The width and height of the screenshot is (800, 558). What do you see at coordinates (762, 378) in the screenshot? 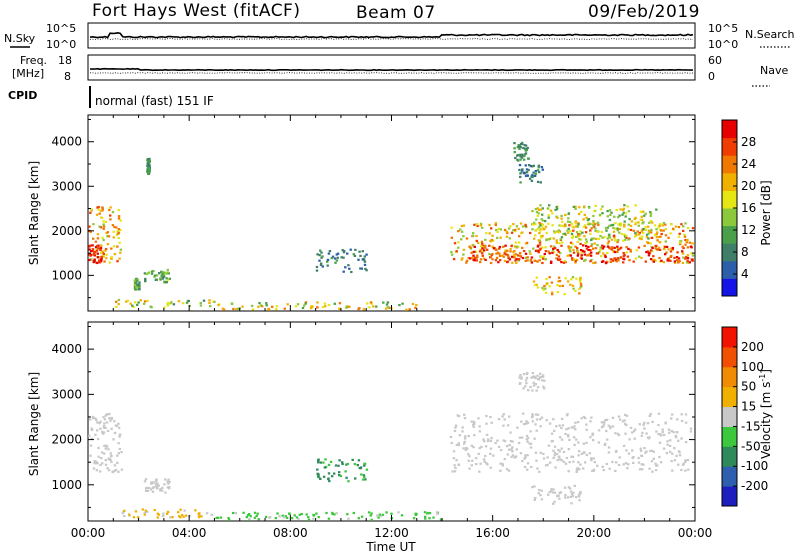
I see `velocity-colorbar-label-sup: -1` at bounding box center [762, 378].